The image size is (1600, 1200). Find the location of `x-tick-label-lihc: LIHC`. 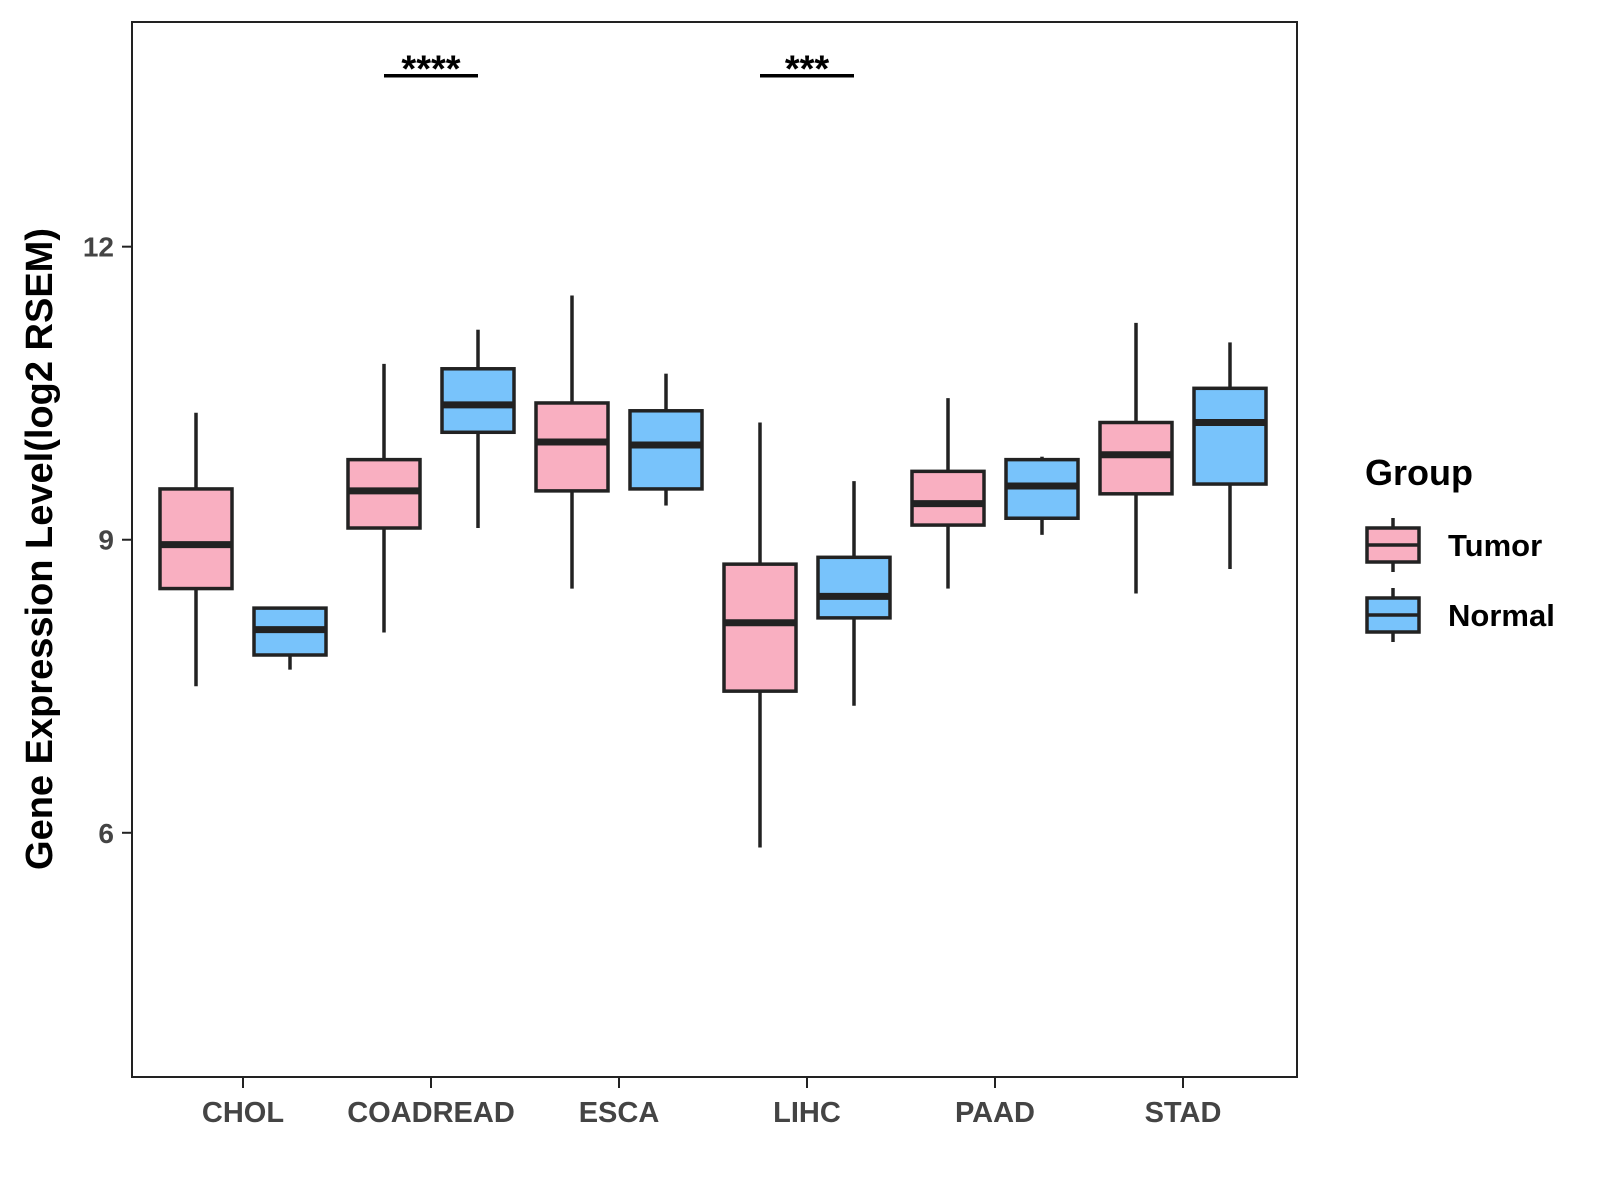

x-tick-label-lihc: LIHC is located at coordinates (807, 1113).